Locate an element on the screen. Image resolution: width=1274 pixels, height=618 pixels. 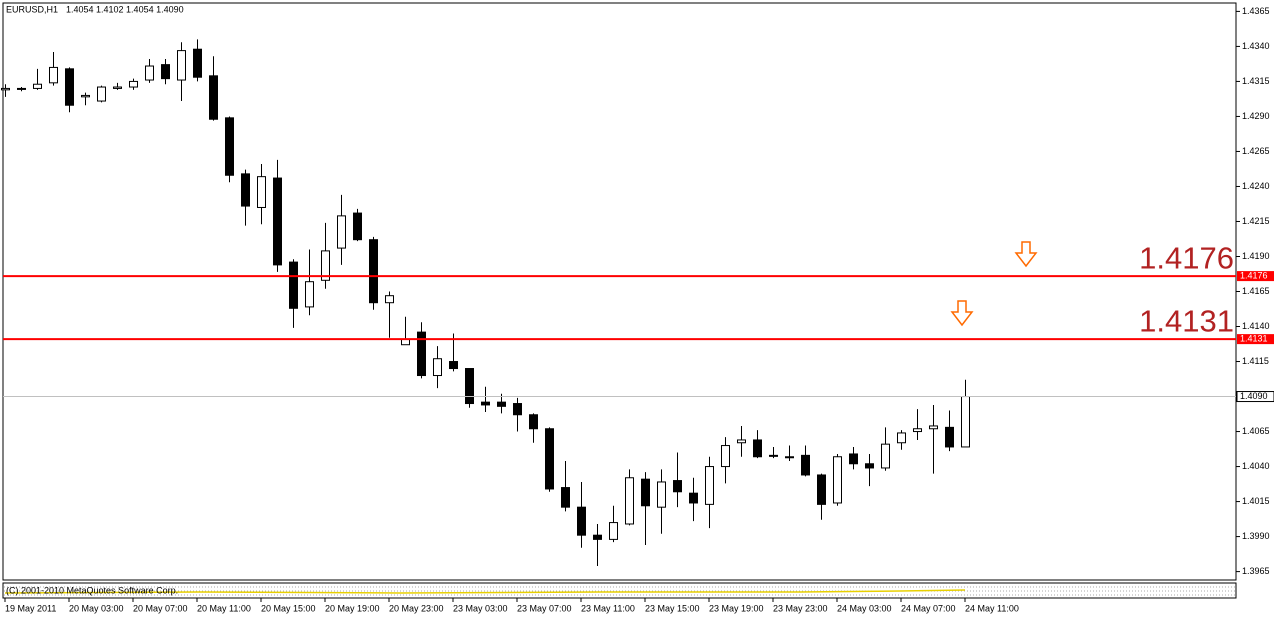
x-tick-label: 23 May 19:00 is located at coordinates (736, 608).